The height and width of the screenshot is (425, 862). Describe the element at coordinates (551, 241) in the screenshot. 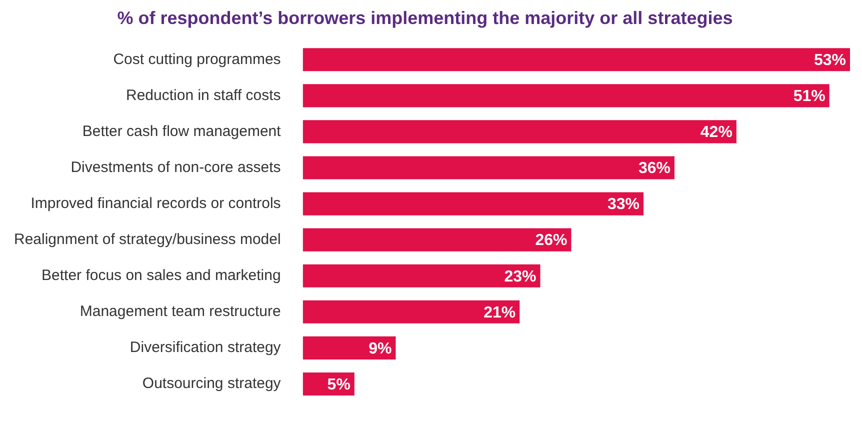

I see `data-label: 26%` at that location.